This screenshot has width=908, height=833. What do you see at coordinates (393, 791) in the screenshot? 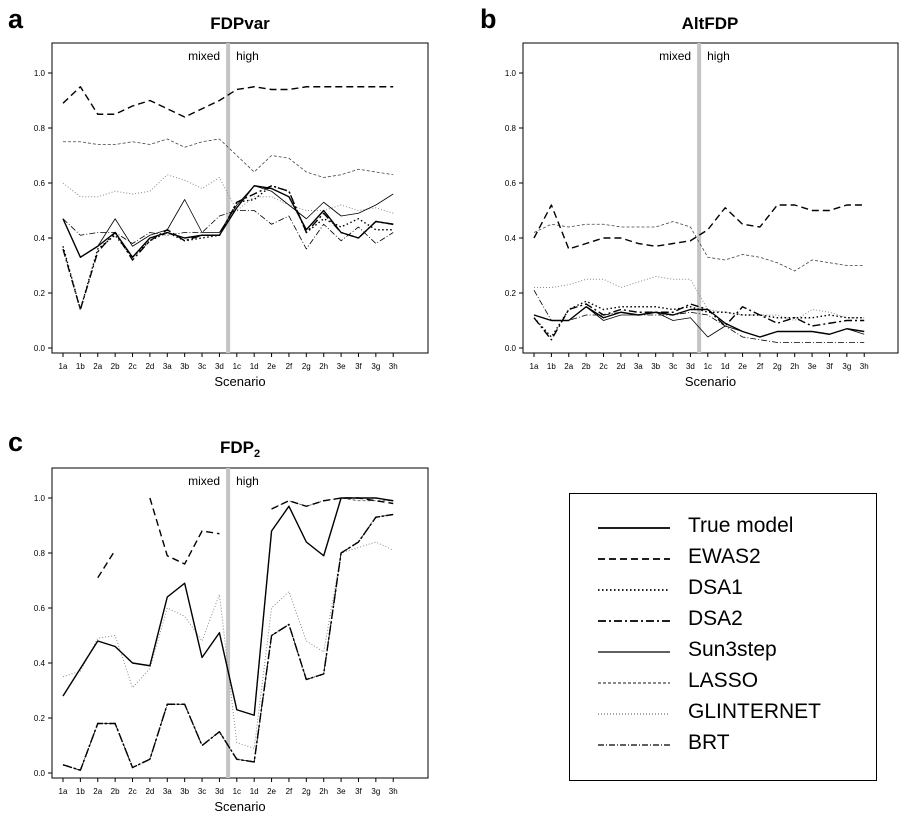
I see `x-tick-label: 3h` at bounding box center [393, 791].